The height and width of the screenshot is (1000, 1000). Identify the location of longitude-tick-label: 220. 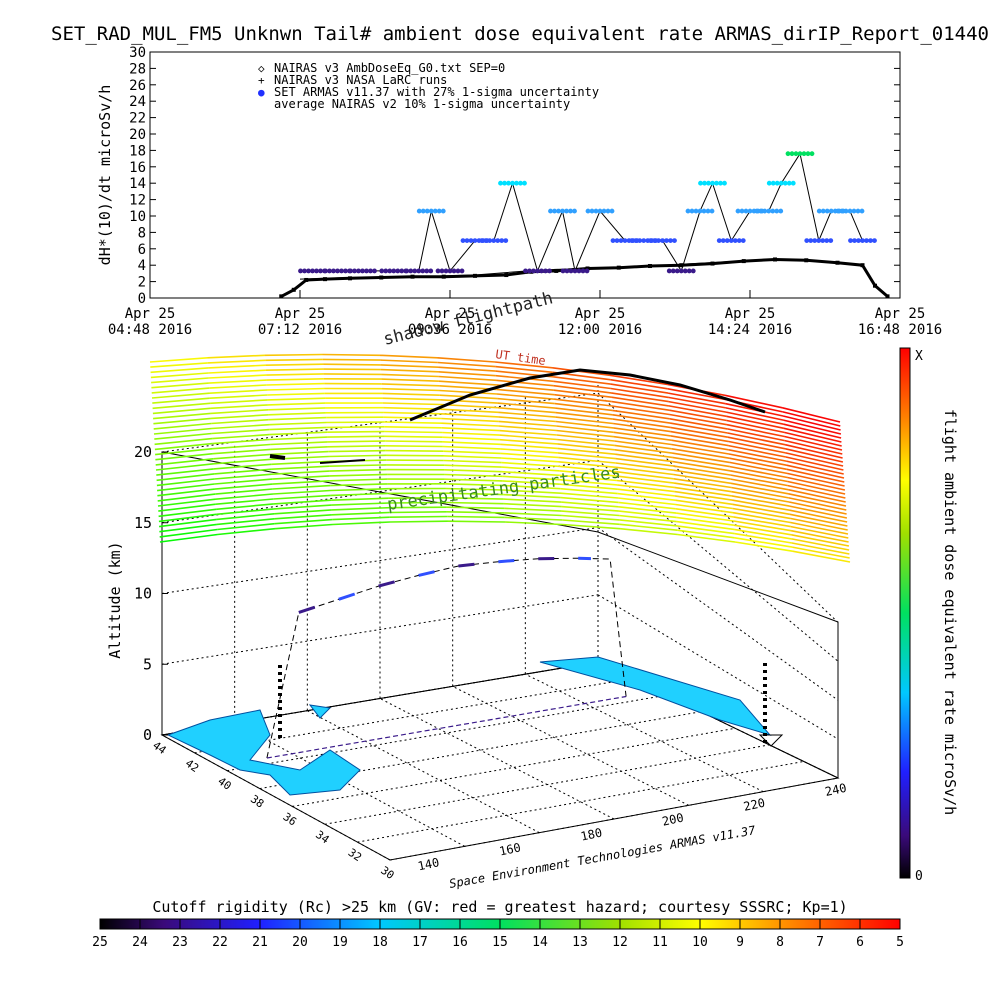
(754, 805).